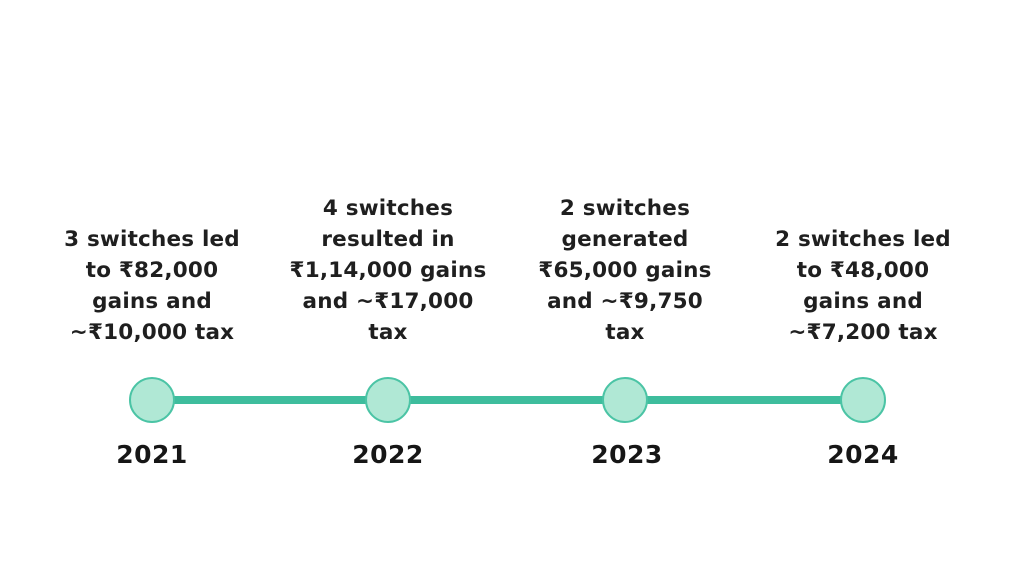  Describe the element at coordinates (625, 400) in the screenshot. I see `timeline-node-2023` at that location.